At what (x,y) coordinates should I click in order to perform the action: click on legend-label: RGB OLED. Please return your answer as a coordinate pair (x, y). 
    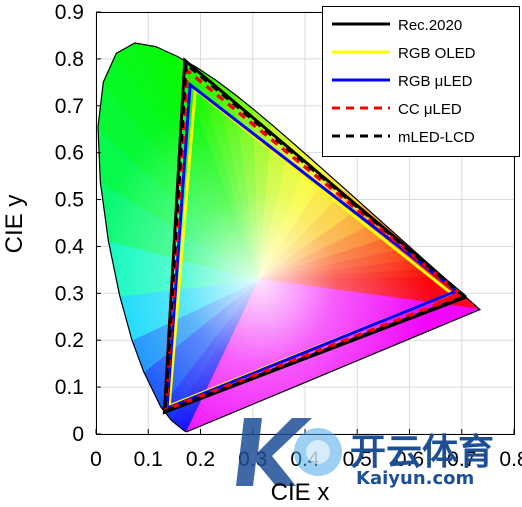
    Looking at the image, I should click on (437, 53).